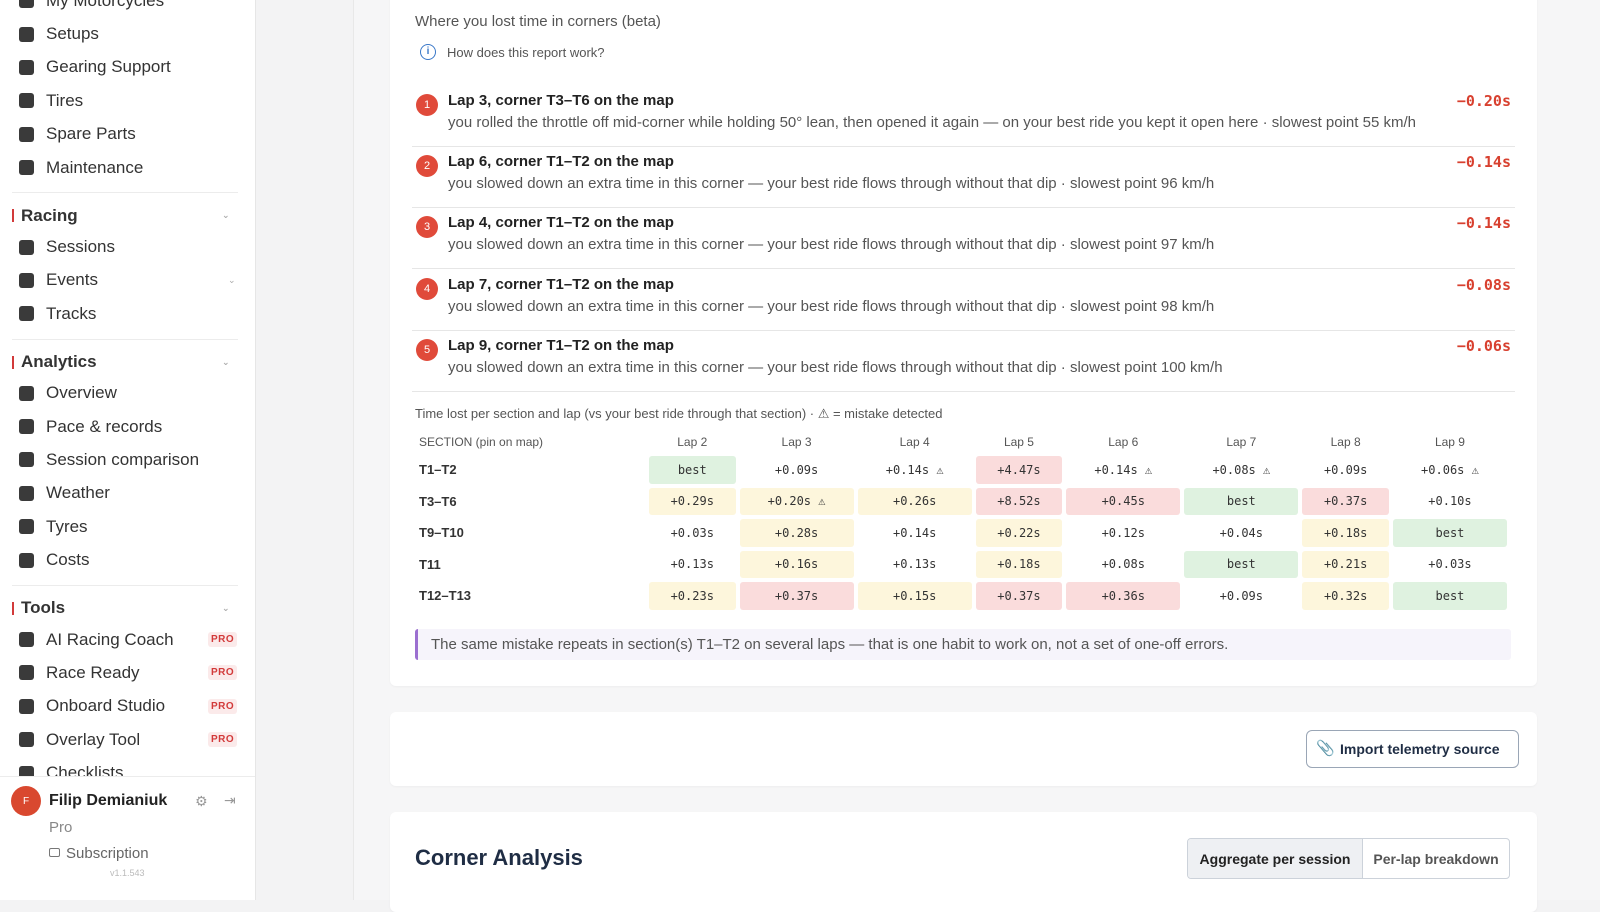 The height and width of the screenshot is (912, 1600). Describe the element at coordinates (1018, 442) in the screenshot. I see `column-header: Lap 5` at that location.